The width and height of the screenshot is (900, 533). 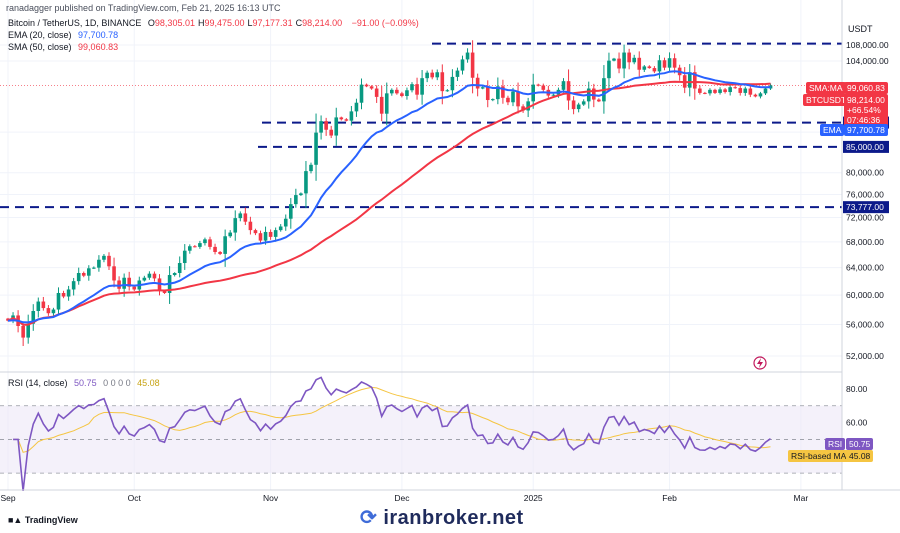 I want to click on sma-legend: SMA (50, close) 99,060.83, so click(x=65, y=47).